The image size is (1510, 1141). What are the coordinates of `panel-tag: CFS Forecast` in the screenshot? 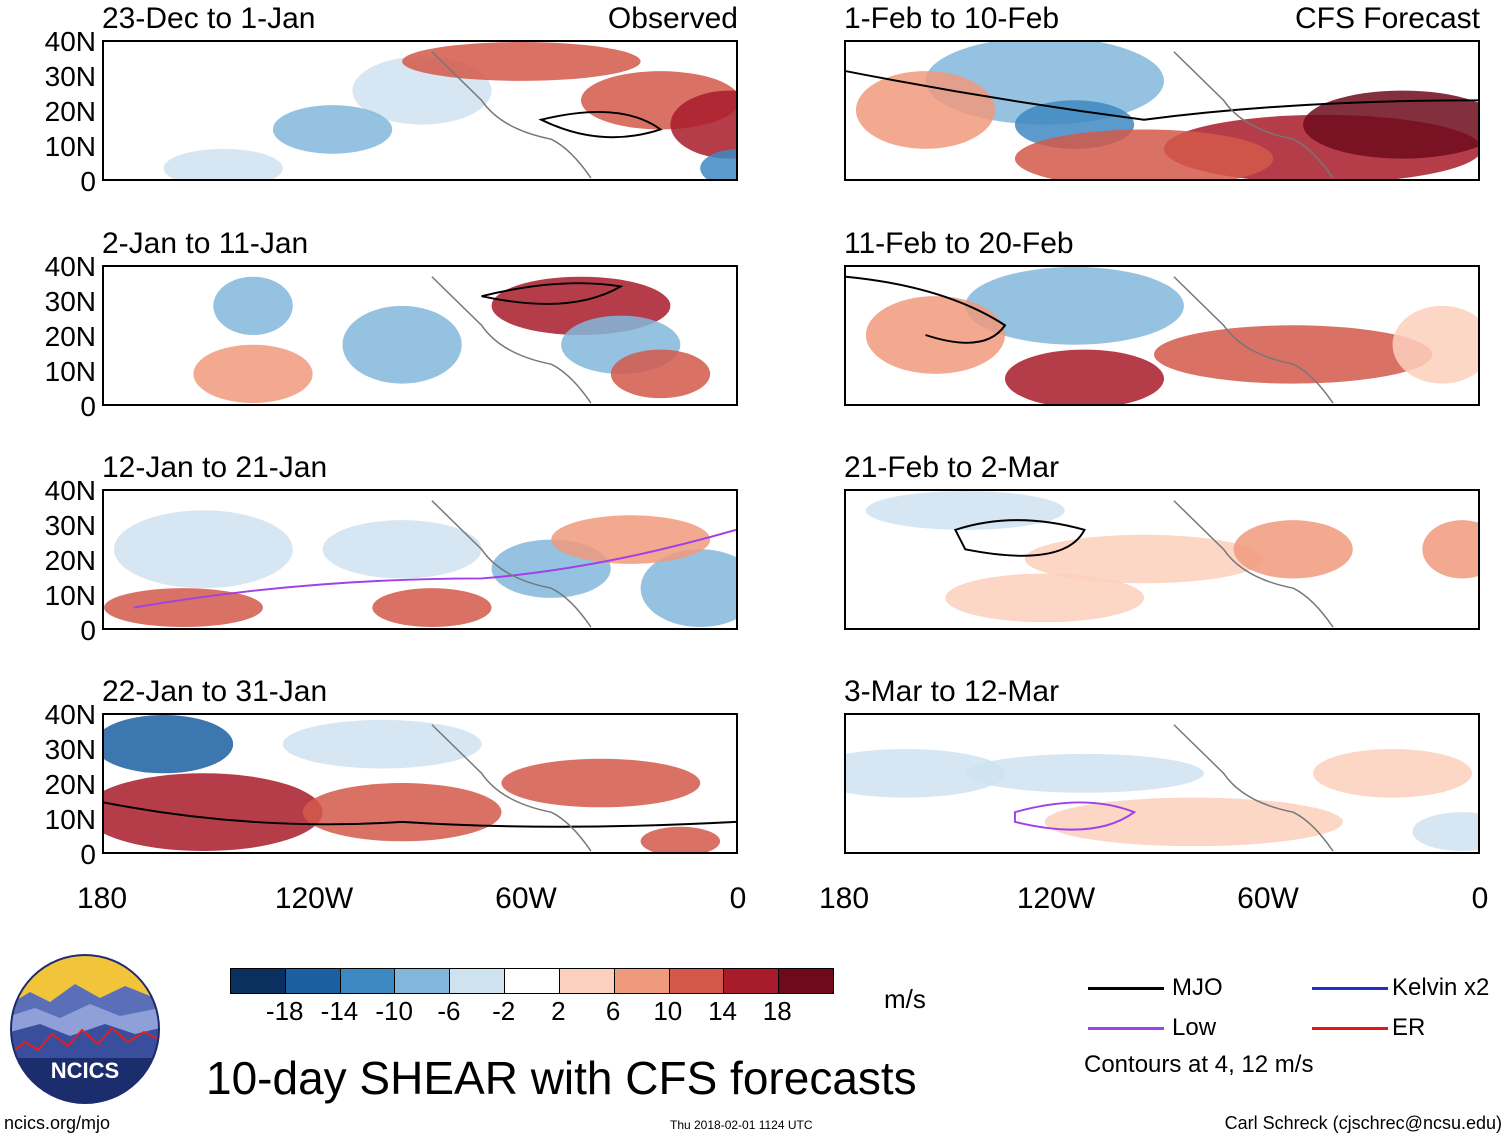 It's located at (1387, 18).